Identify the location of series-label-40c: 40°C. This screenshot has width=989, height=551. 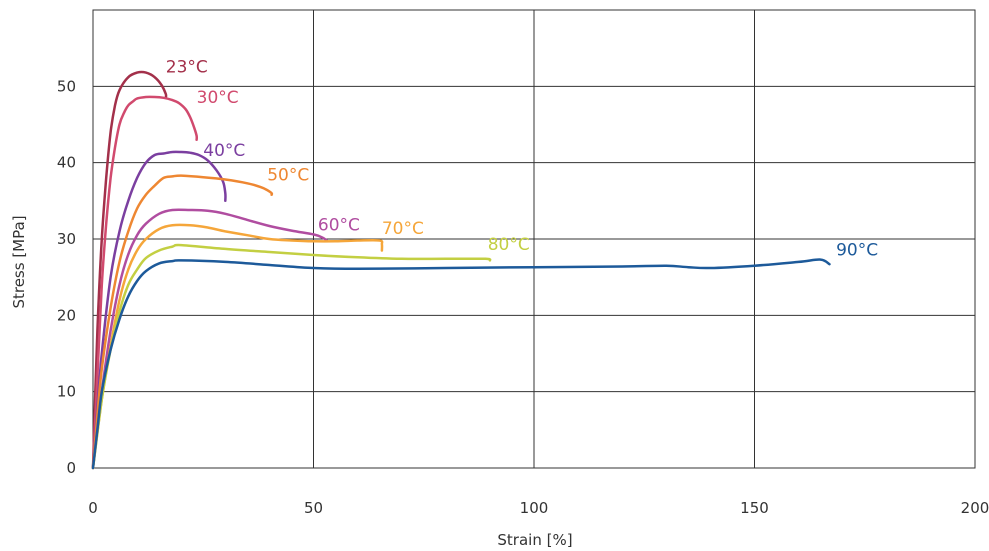
(224, 151).